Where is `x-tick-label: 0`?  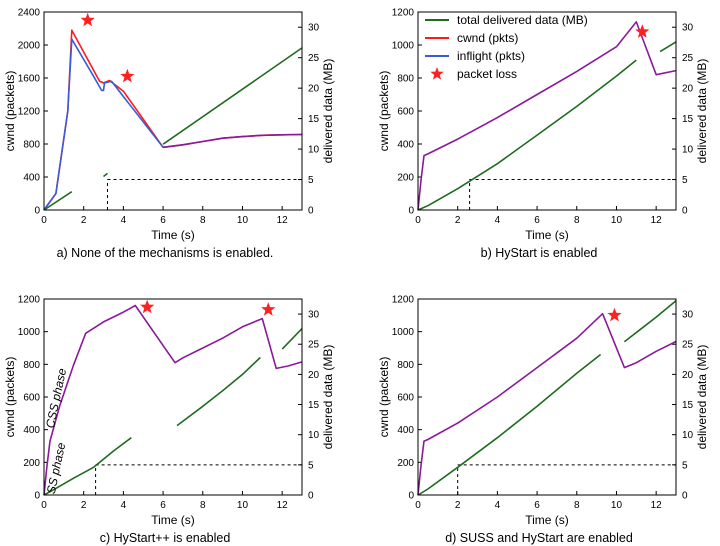
x-tick-label: 0 is located at coordinates (44, 220).